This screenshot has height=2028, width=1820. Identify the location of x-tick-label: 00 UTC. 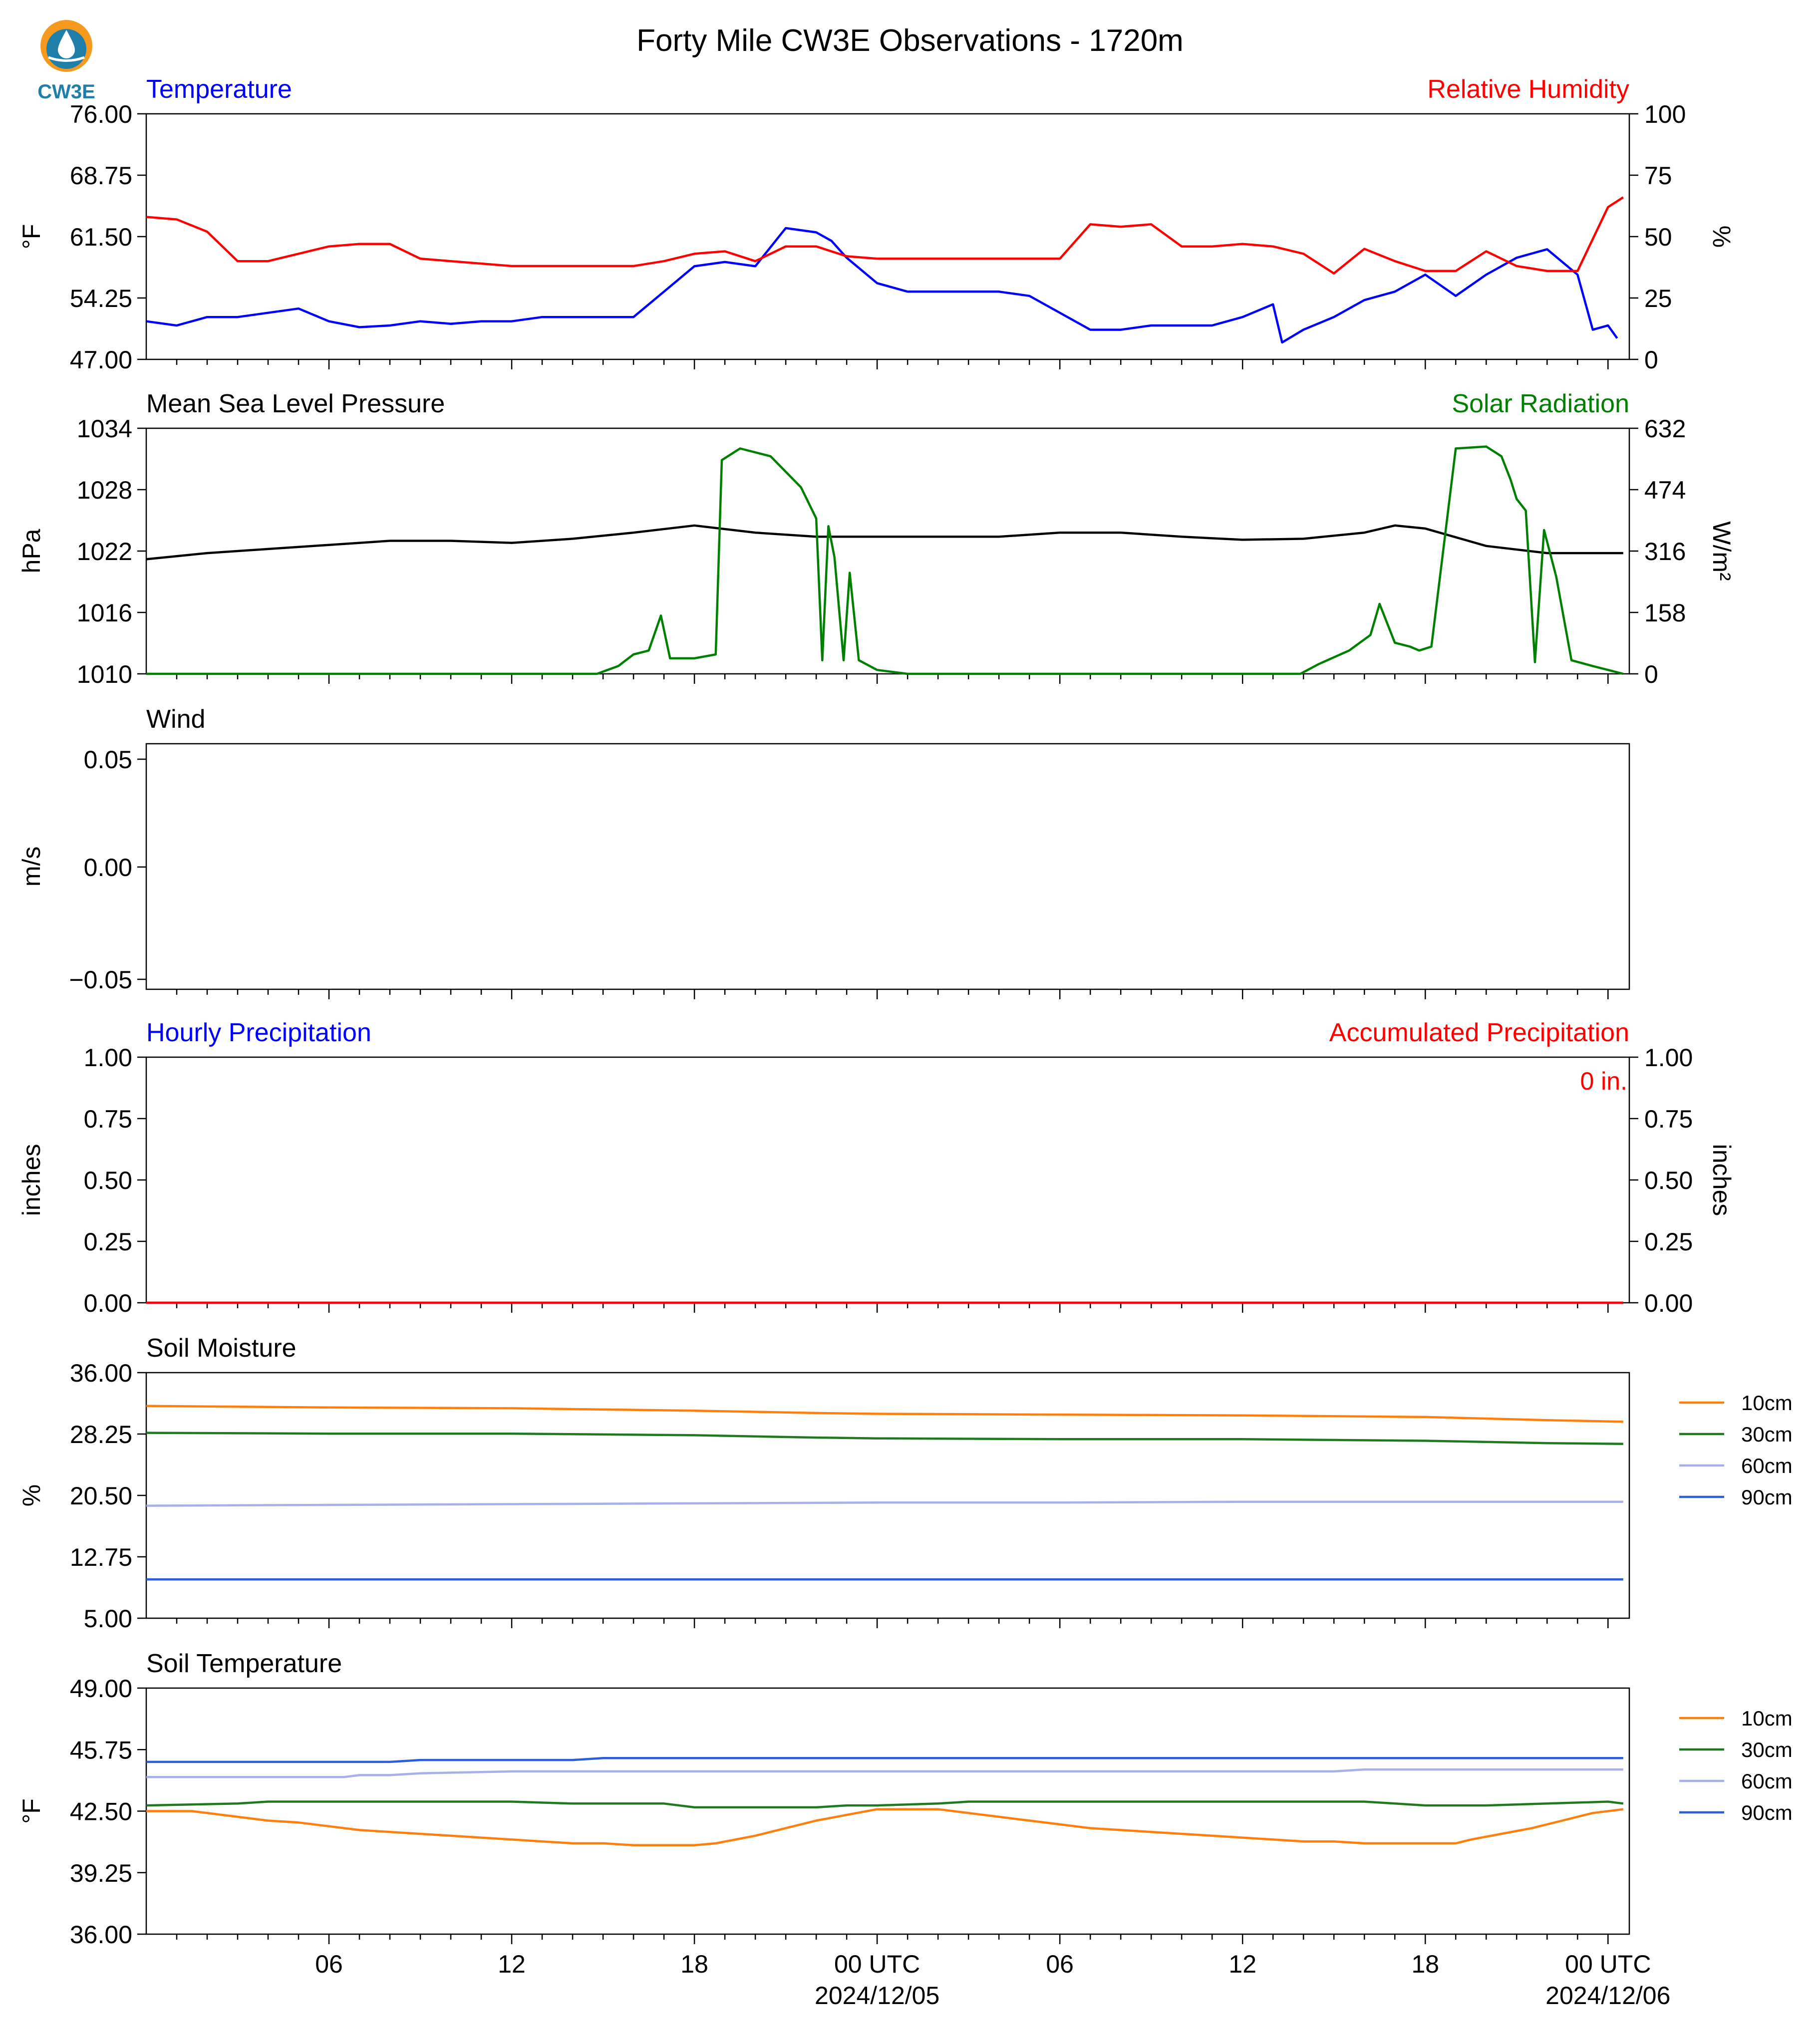
(1608, 1964).